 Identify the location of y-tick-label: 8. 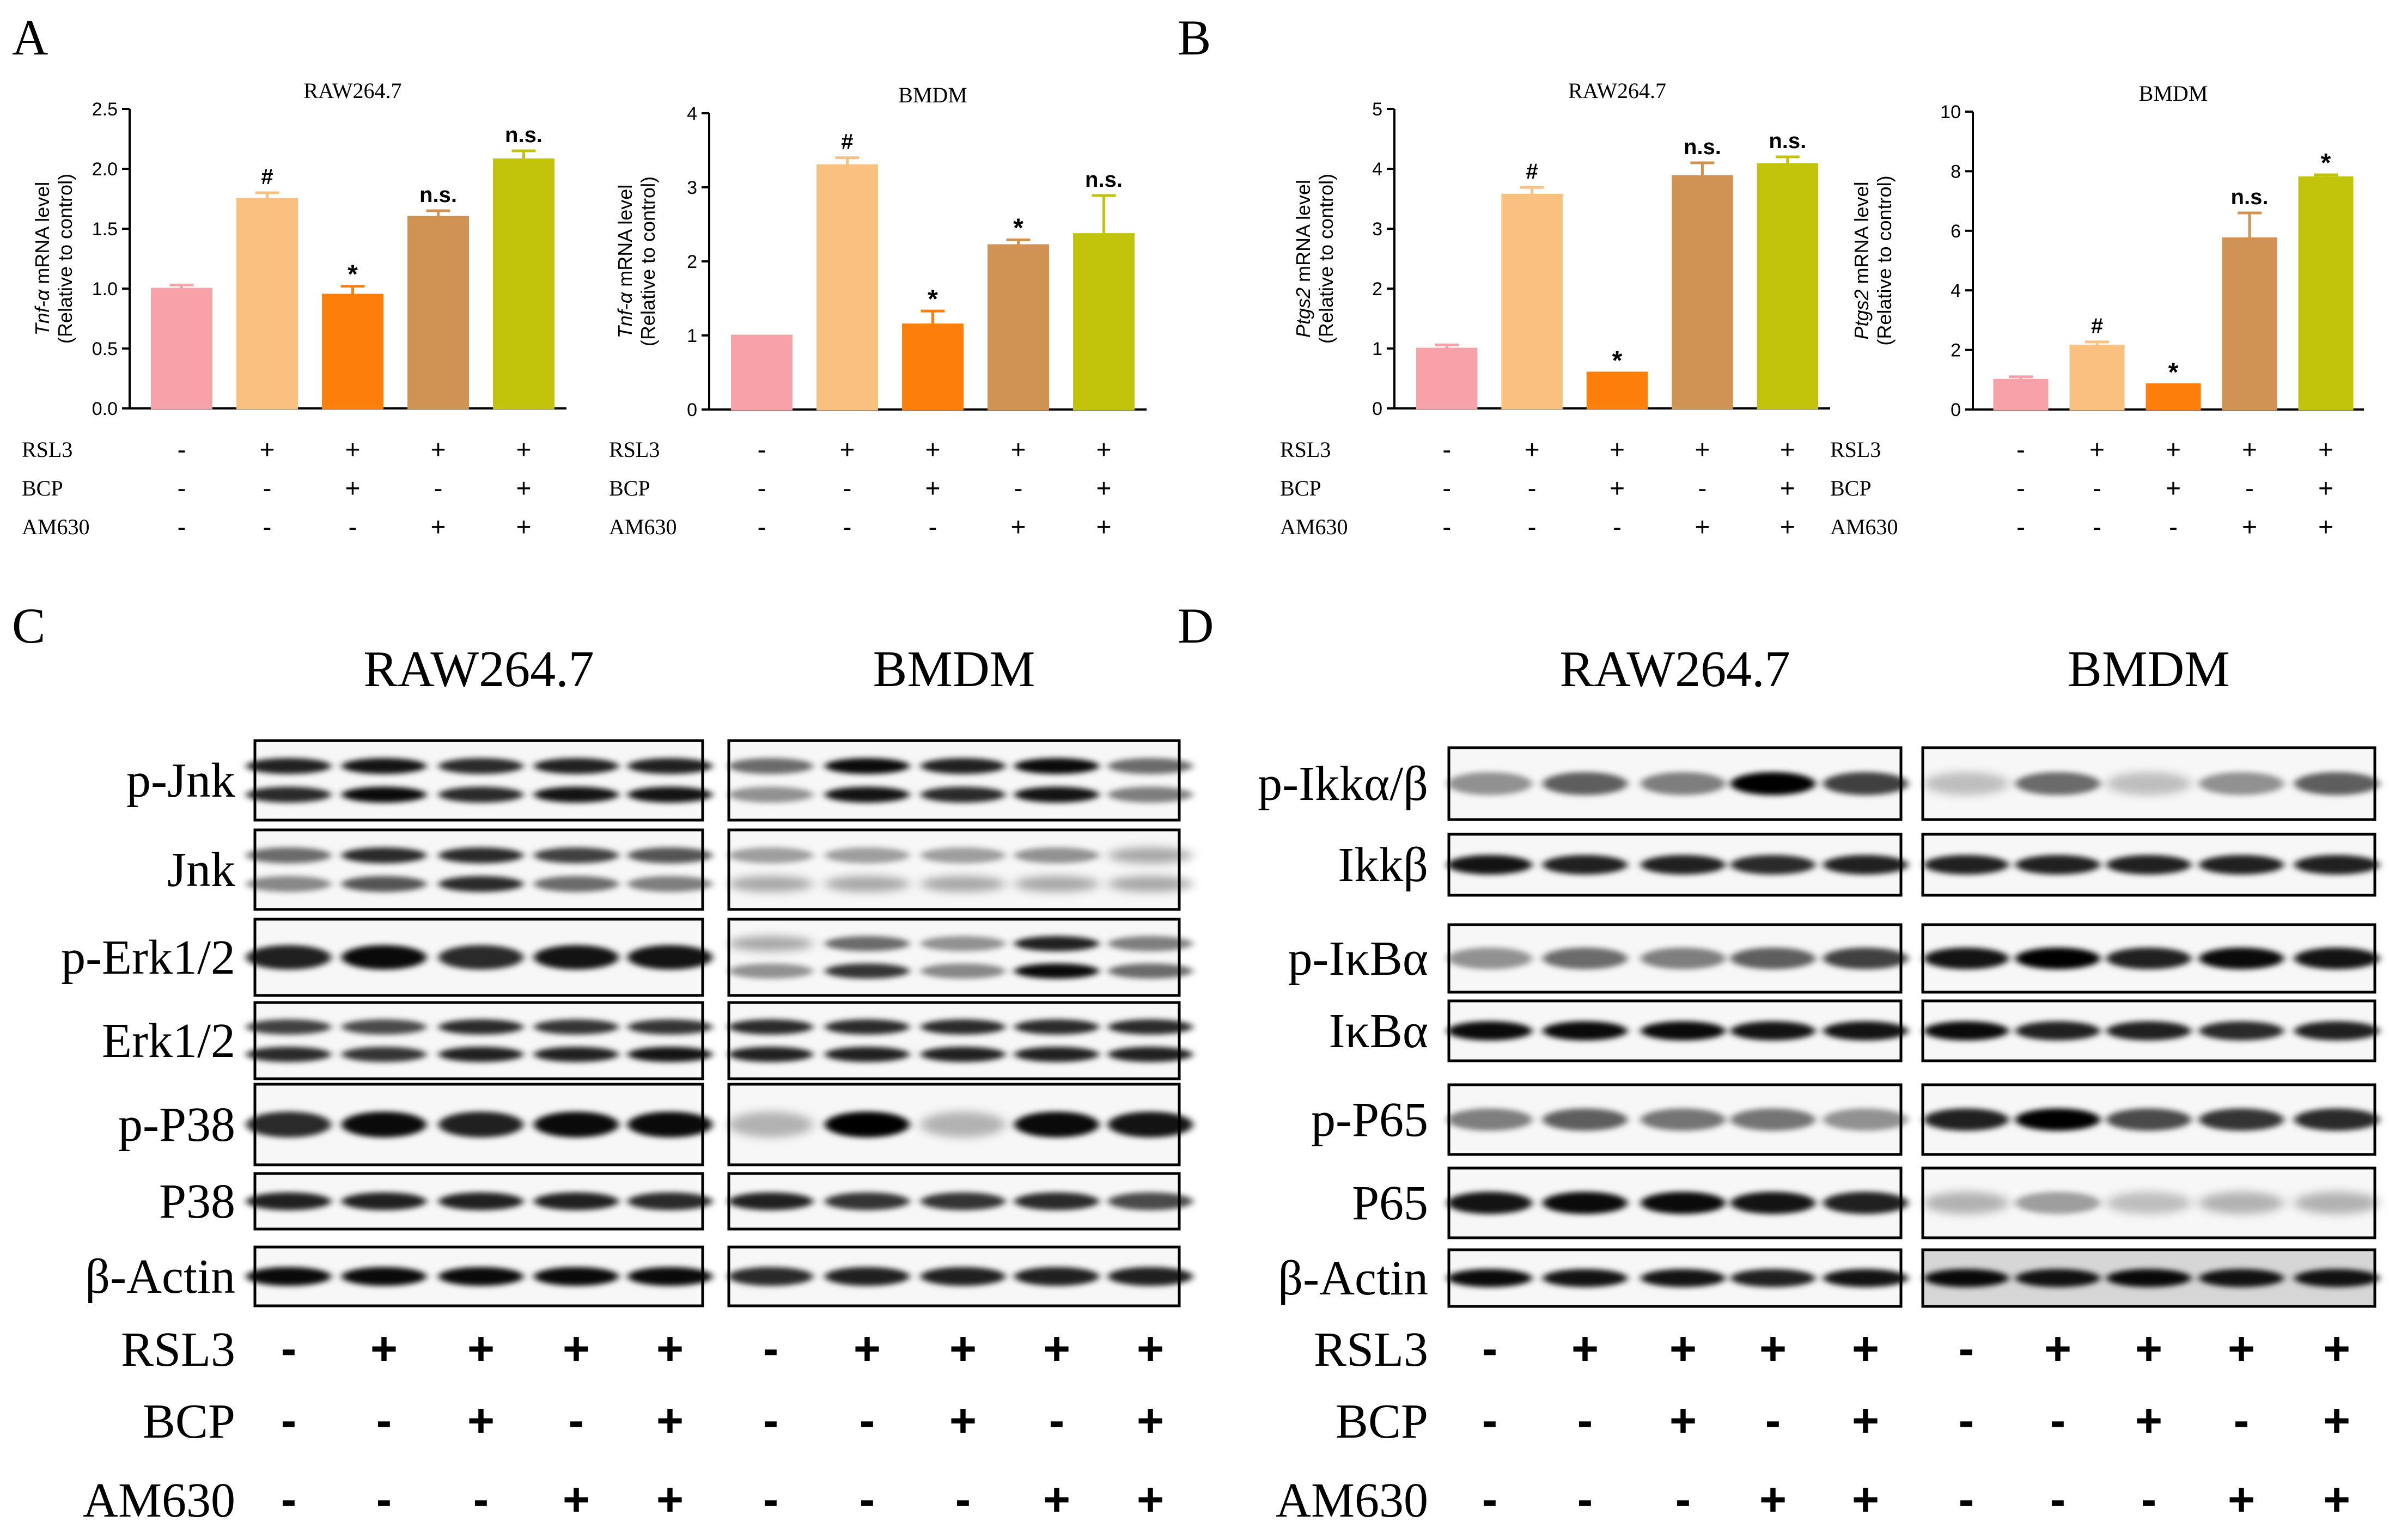
(1956, 171).